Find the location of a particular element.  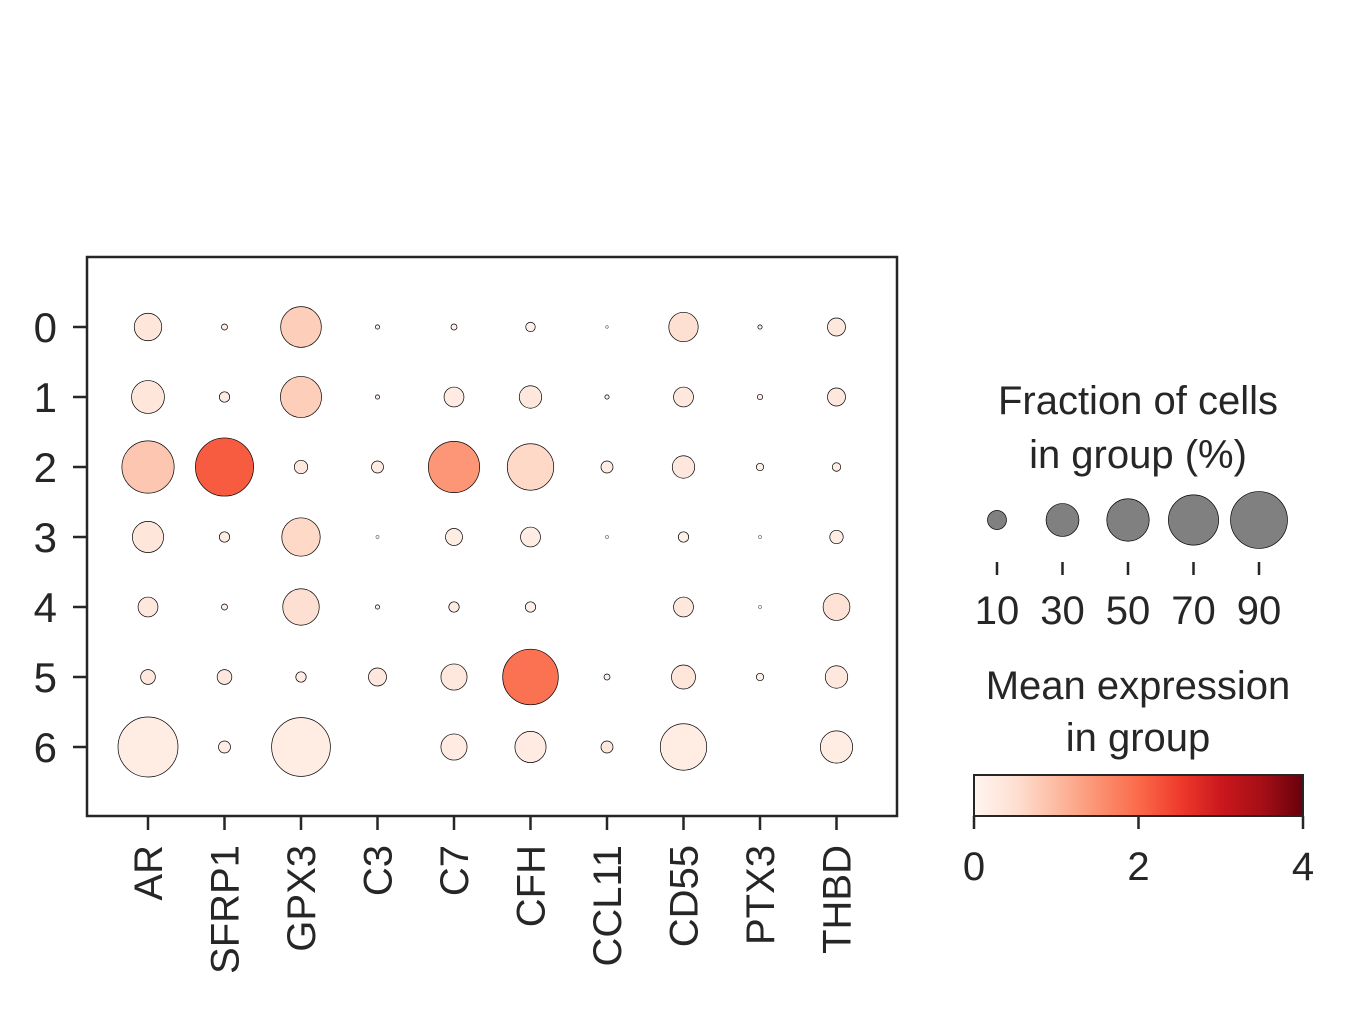

x-tick-label: C7 is located at coordinates (455, 870).